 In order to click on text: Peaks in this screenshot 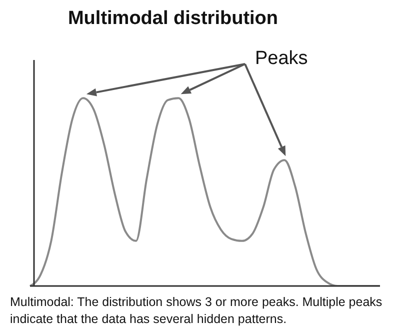, I will do `click(281, 59)`.